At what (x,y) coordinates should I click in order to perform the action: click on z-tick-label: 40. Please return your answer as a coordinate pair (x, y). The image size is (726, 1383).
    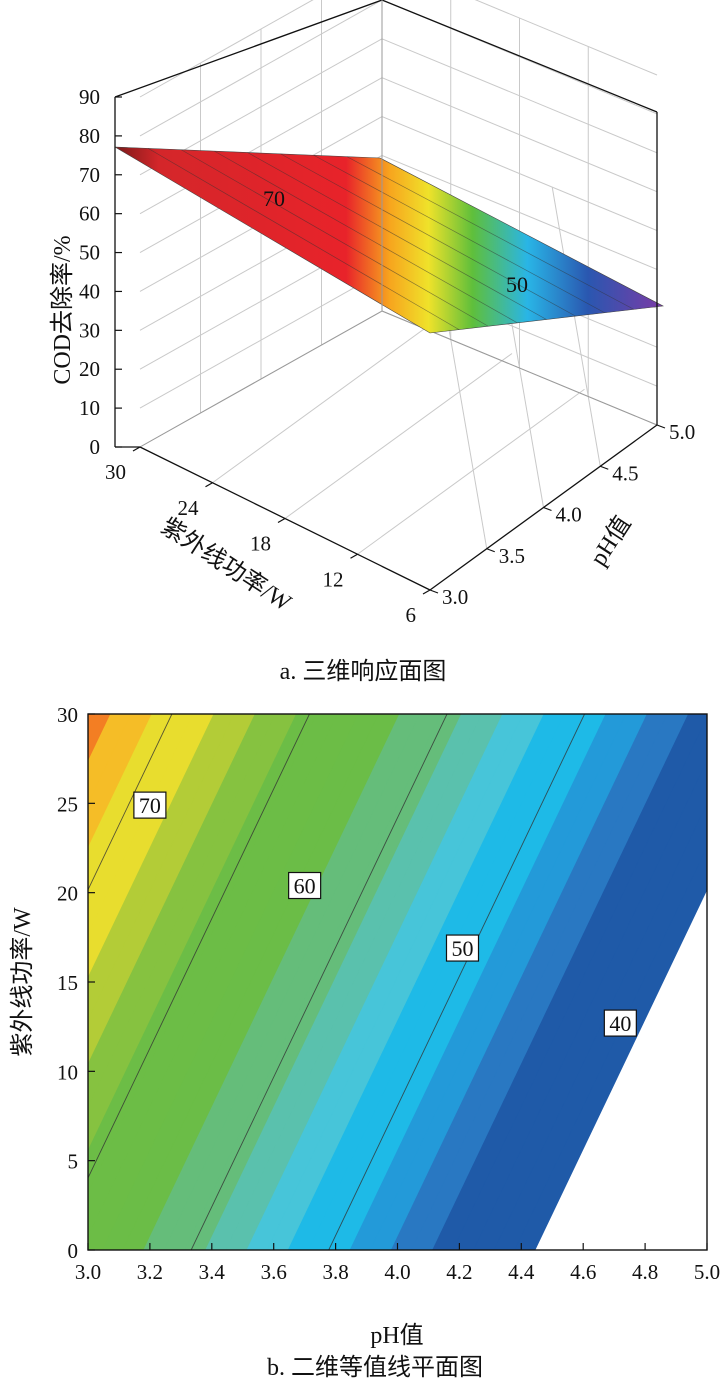
    Looking at the image, I should click on (89, 291).